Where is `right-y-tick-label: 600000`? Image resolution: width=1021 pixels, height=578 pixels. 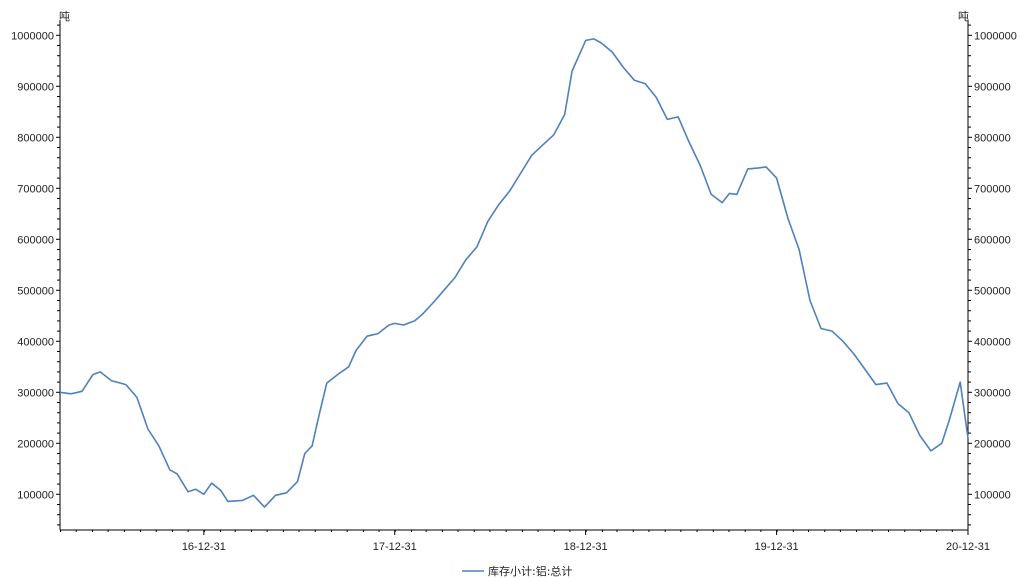 right-y-tick-label: 600000 is located at coordinates (992, 240).